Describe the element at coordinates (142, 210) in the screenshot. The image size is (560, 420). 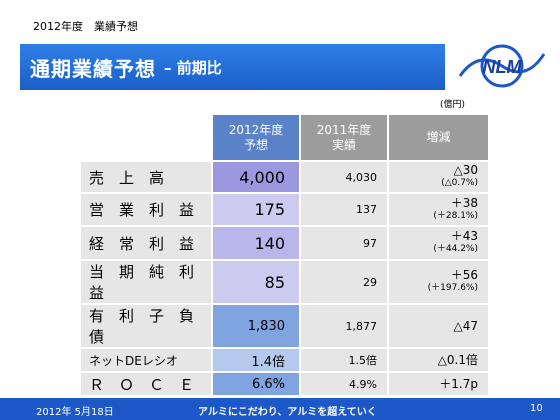
I see `row-label-text: 営 業 利 益` at that location.